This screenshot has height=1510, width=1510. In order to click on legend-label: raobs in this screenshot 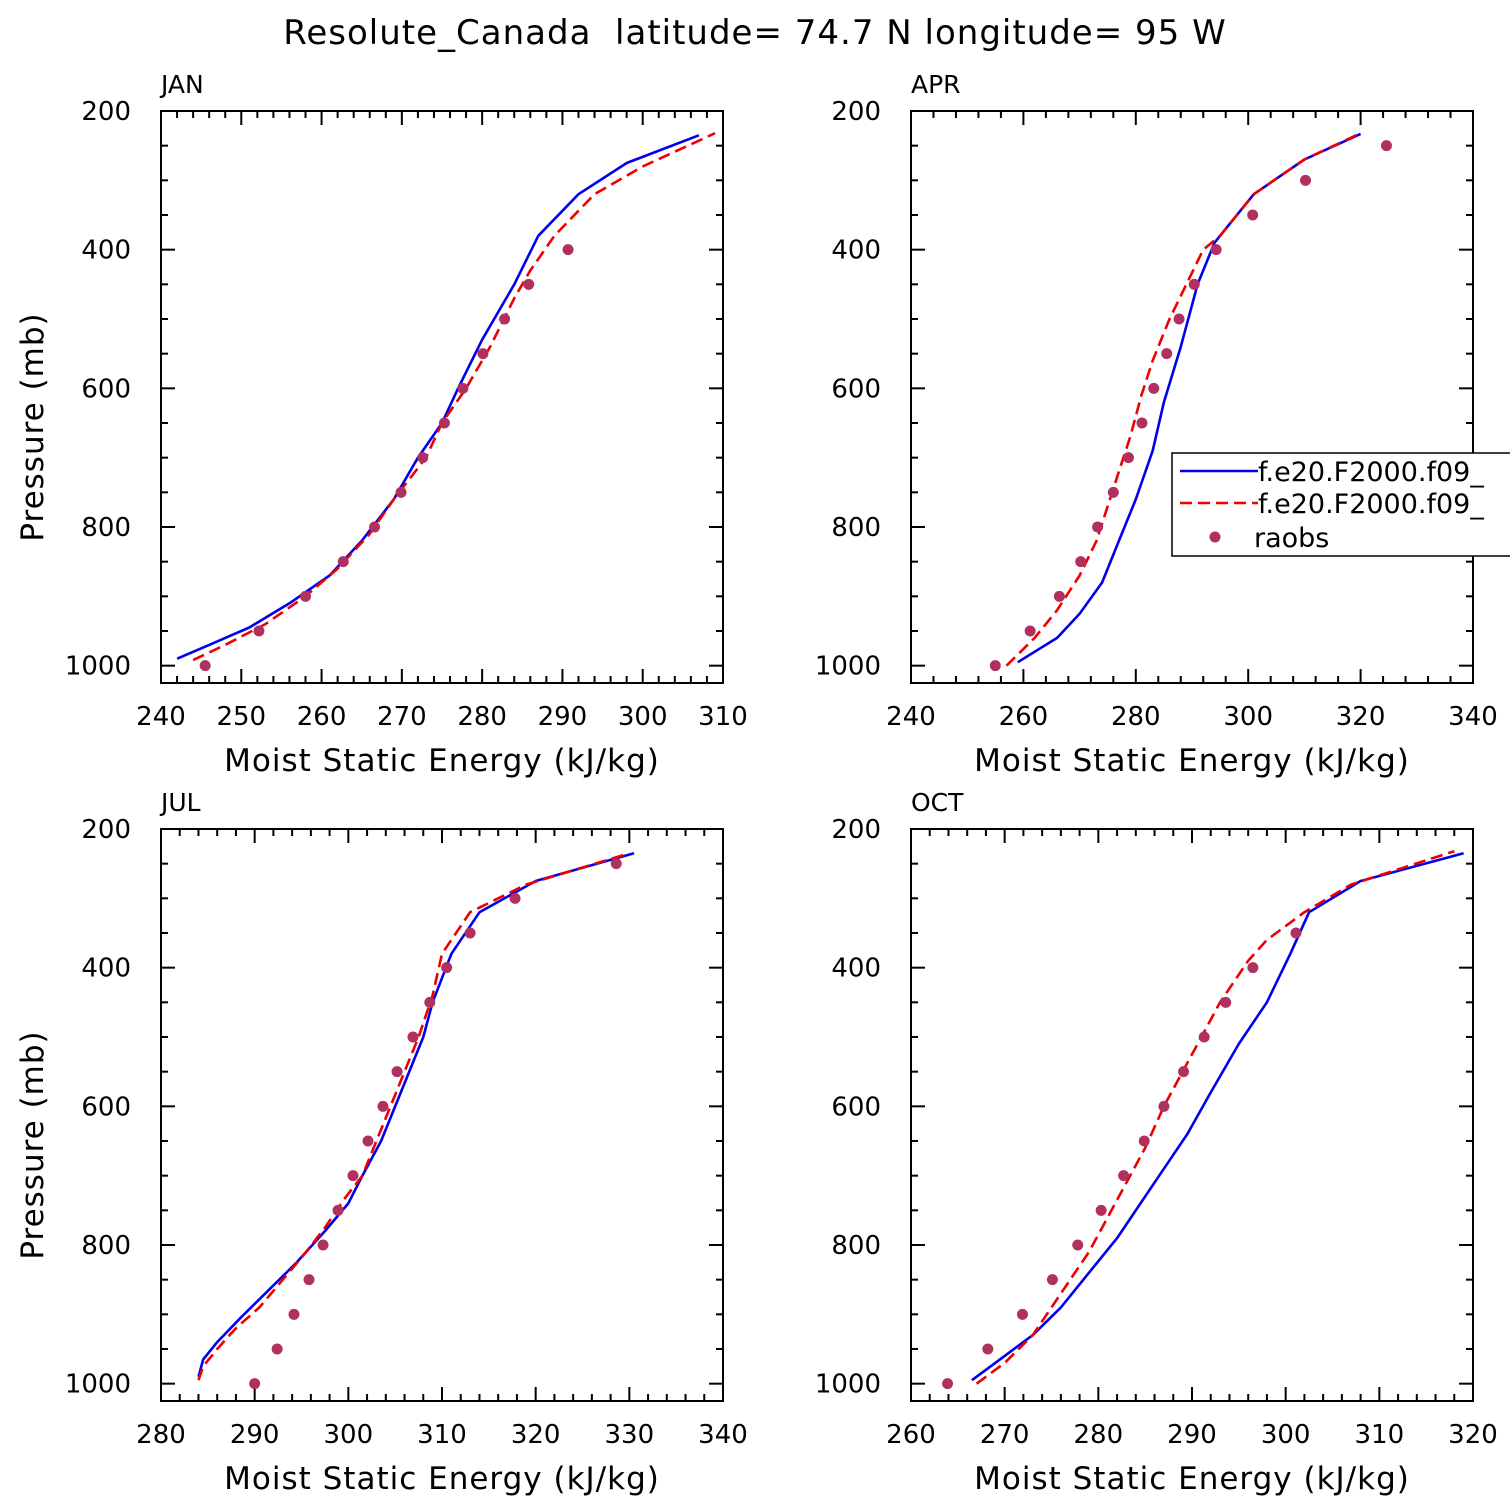, I will do `click(1291, 538)`.